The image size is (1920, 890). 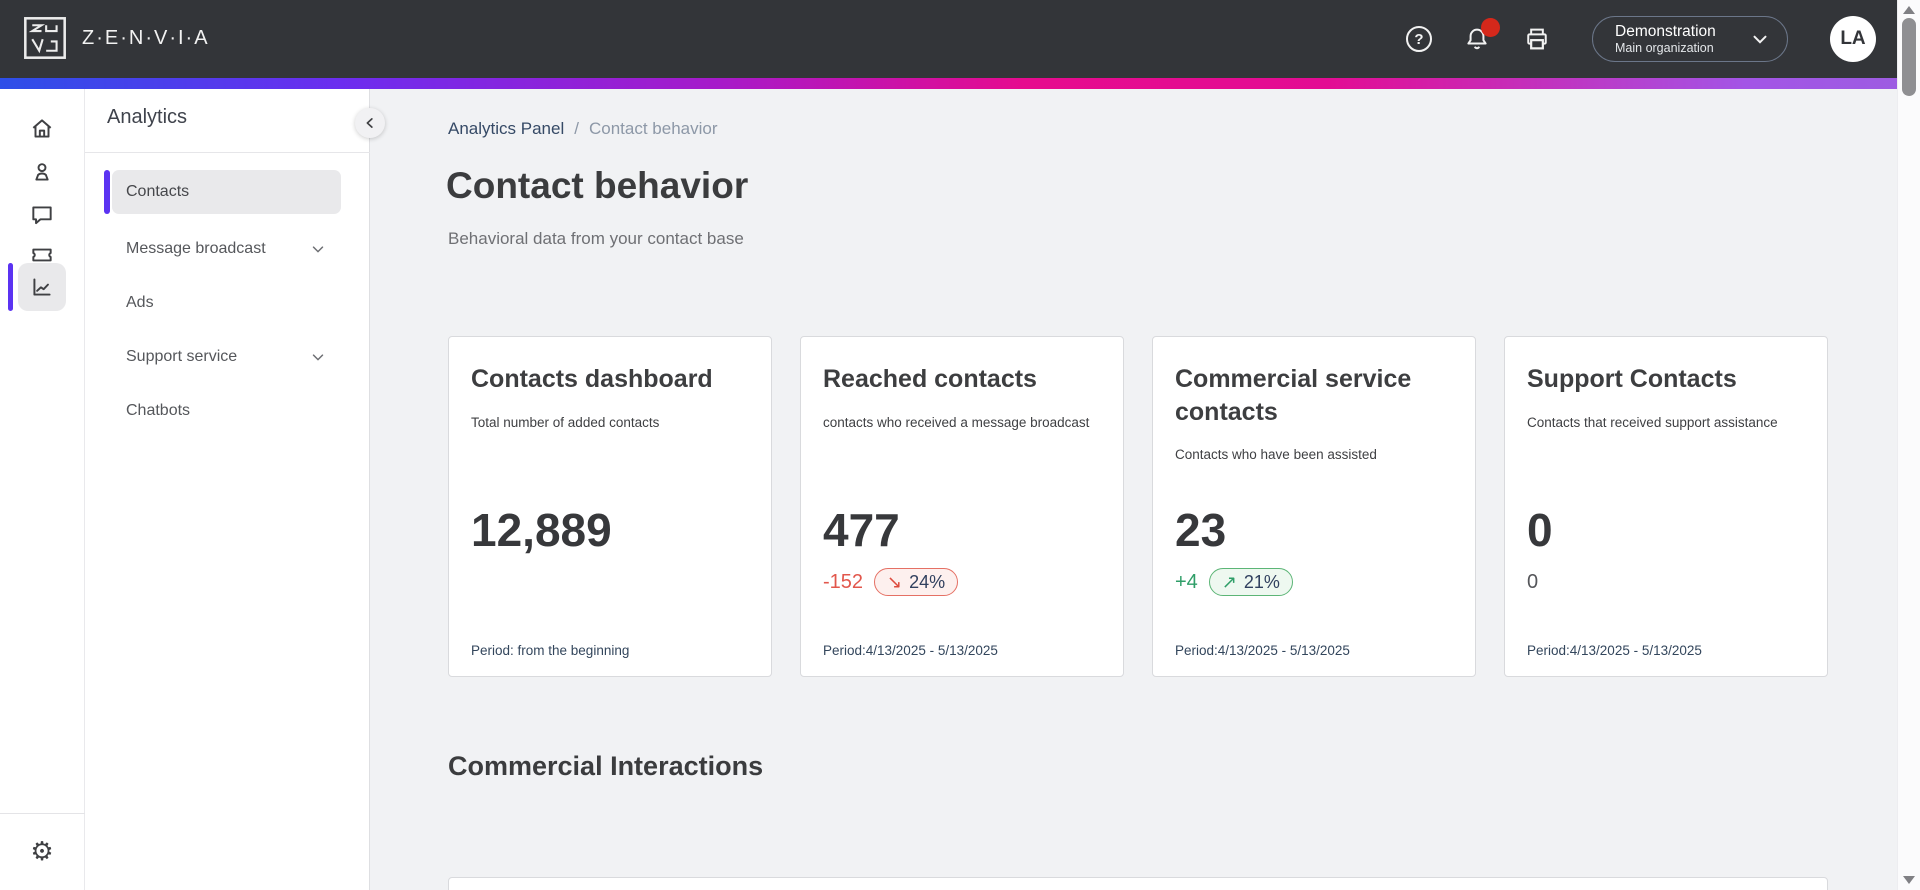 What do you see at coordinates (182, 356) in the screenshot?
I see `sidebar-item-label: Support service` at bounding box center [182, 356].